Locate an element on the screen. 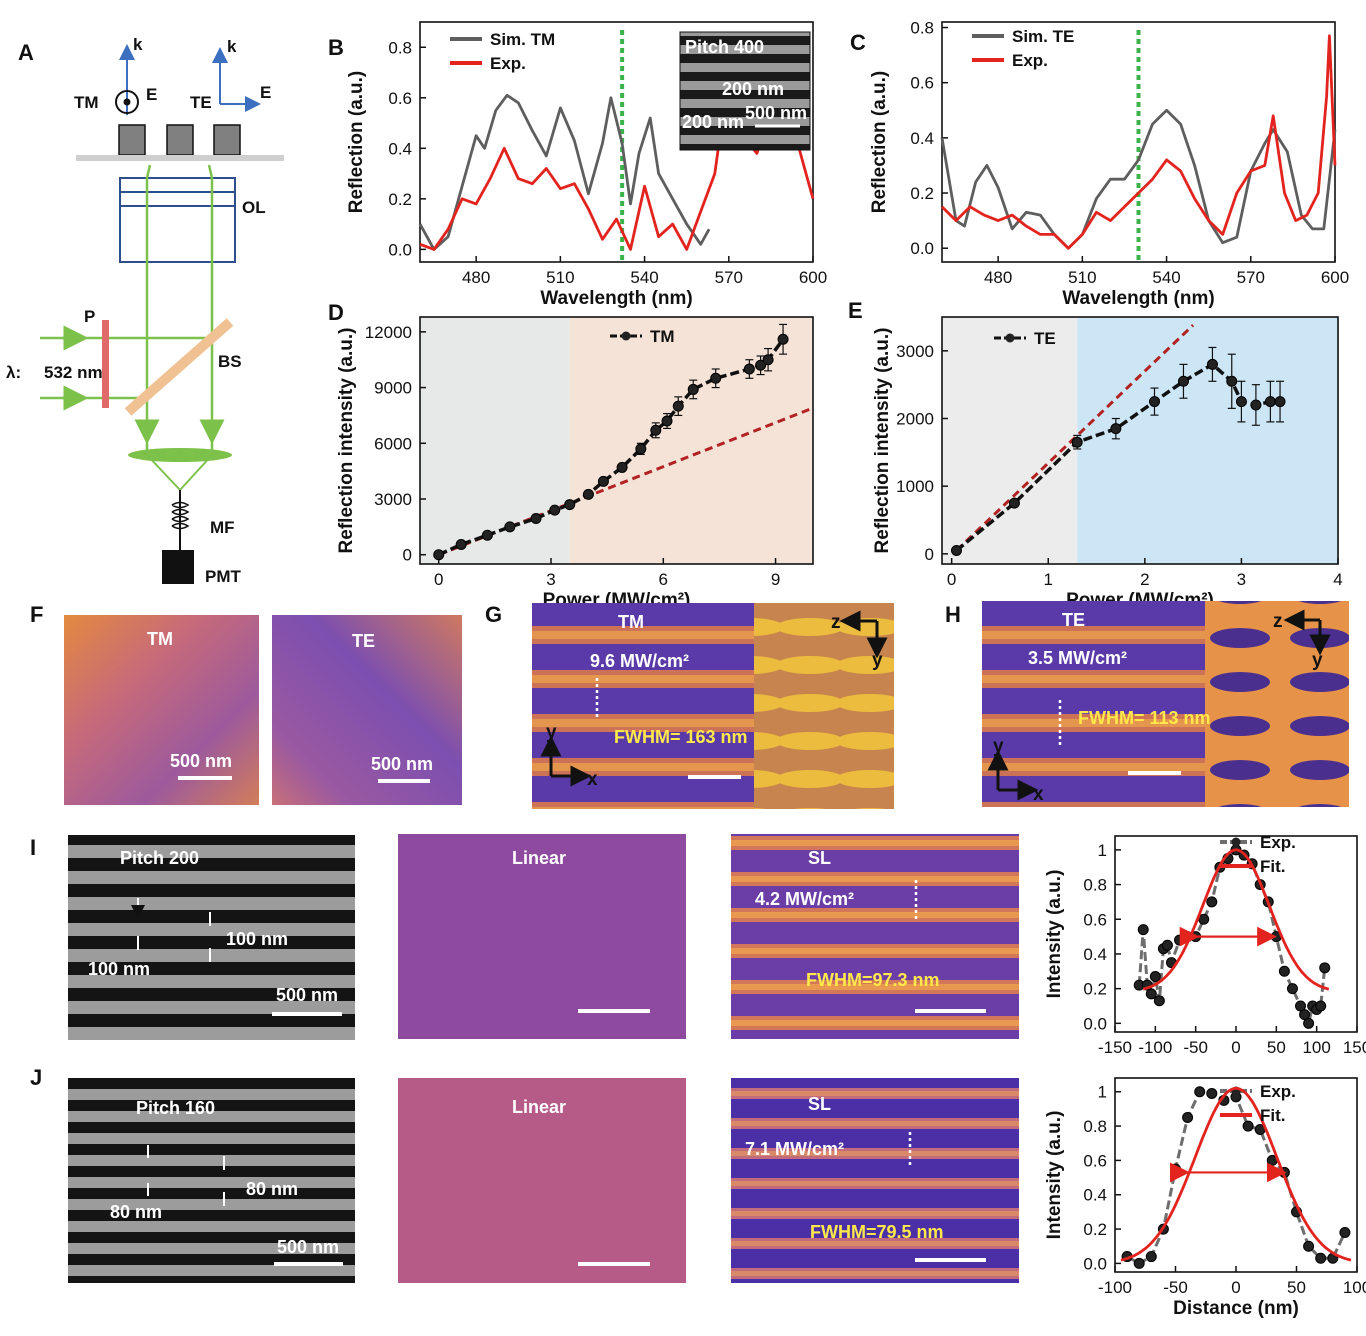  tm-label: TM is located at coordinates (86, 102).